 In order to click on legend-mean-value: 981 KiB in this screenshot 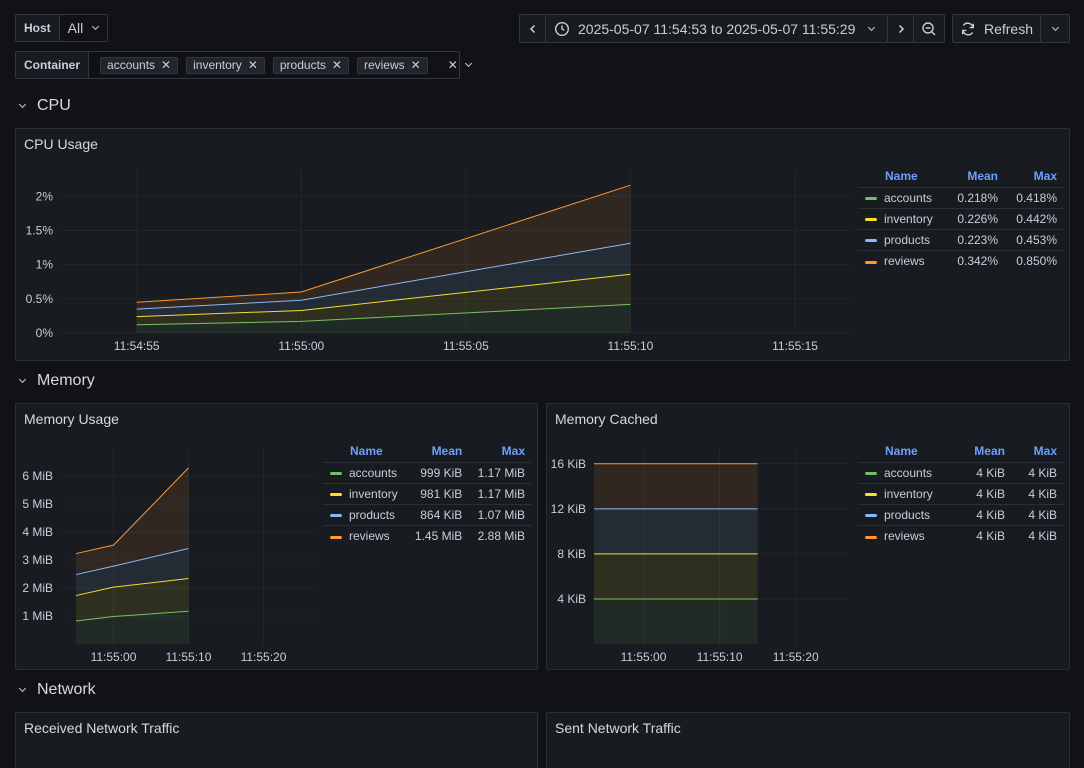, I will do `click(438, 494)`.